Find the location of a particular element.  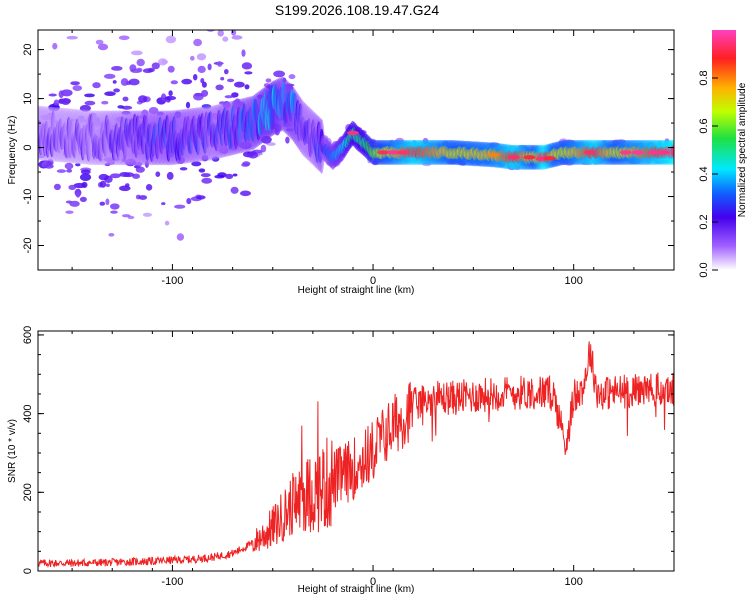

y-tick-label: 600 is located at coordinates (28, 335).